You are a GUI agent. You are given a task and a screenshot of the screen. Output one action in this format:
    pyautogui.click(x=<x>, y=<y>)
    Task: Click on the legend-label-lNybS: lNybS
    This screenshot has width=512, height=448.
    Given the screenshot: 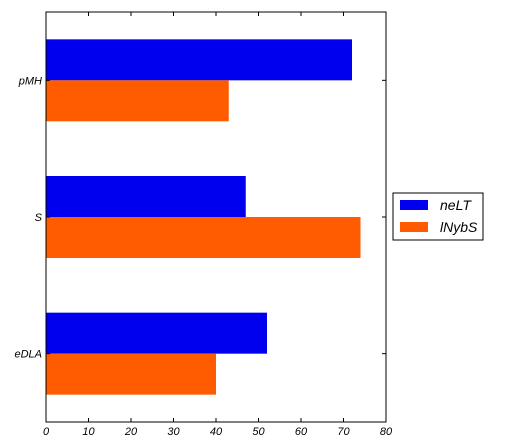 What is the action you would take?
    pyautogui.click(x=459, y=227)
    